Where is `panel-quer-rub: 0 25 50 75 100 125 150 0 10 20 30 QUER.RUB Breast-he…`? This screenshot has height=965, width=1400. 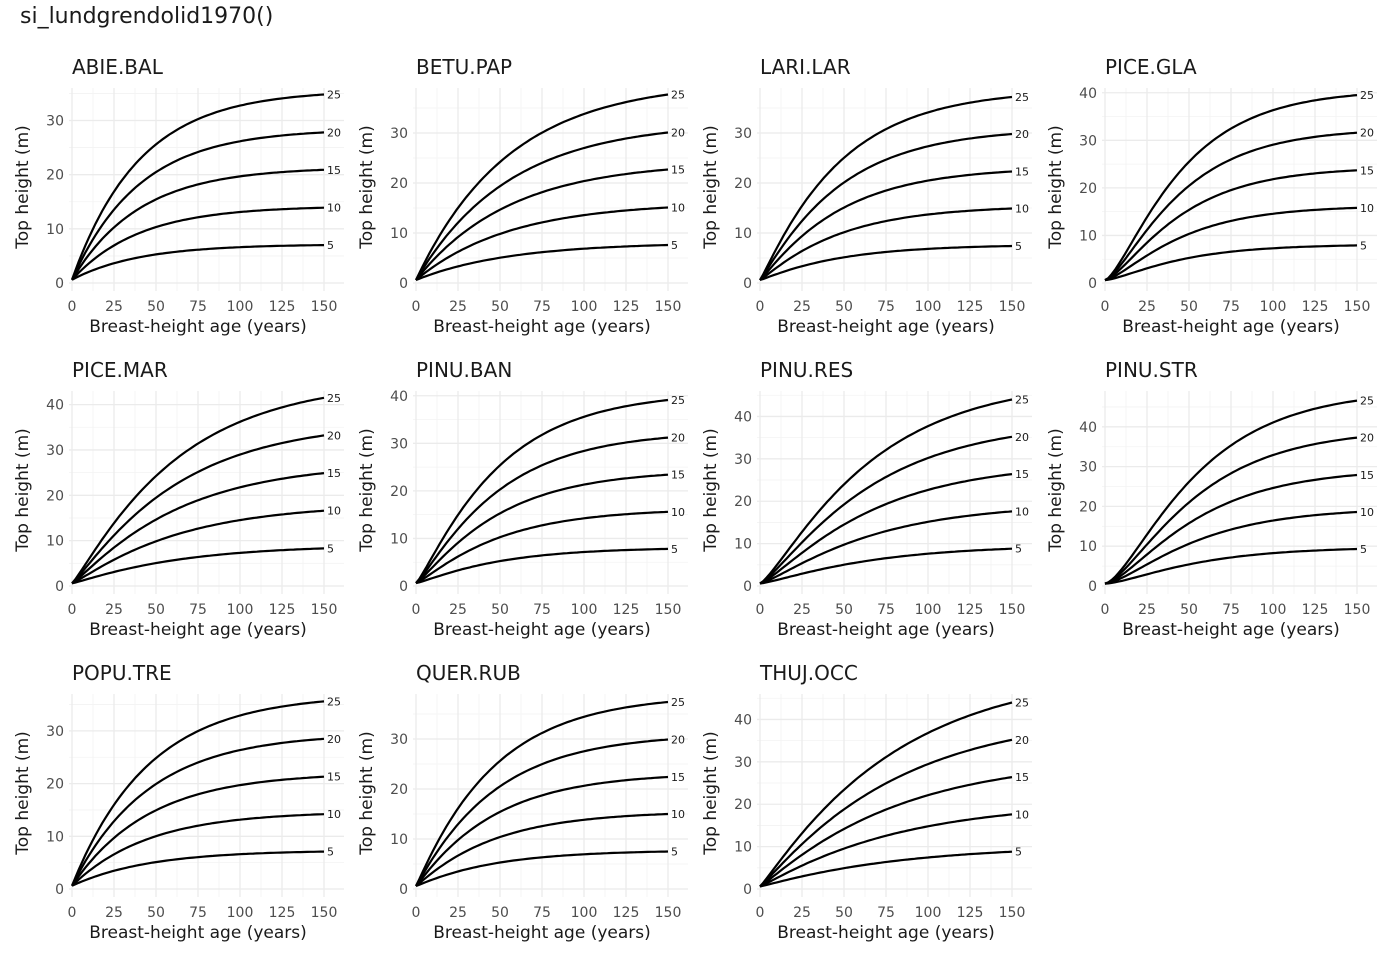
panel-quer-rub: 0 25 50 75 100 125 150 0 10 20 30 QUER.RUB Breast-he… is located at coordinates (522, 802).